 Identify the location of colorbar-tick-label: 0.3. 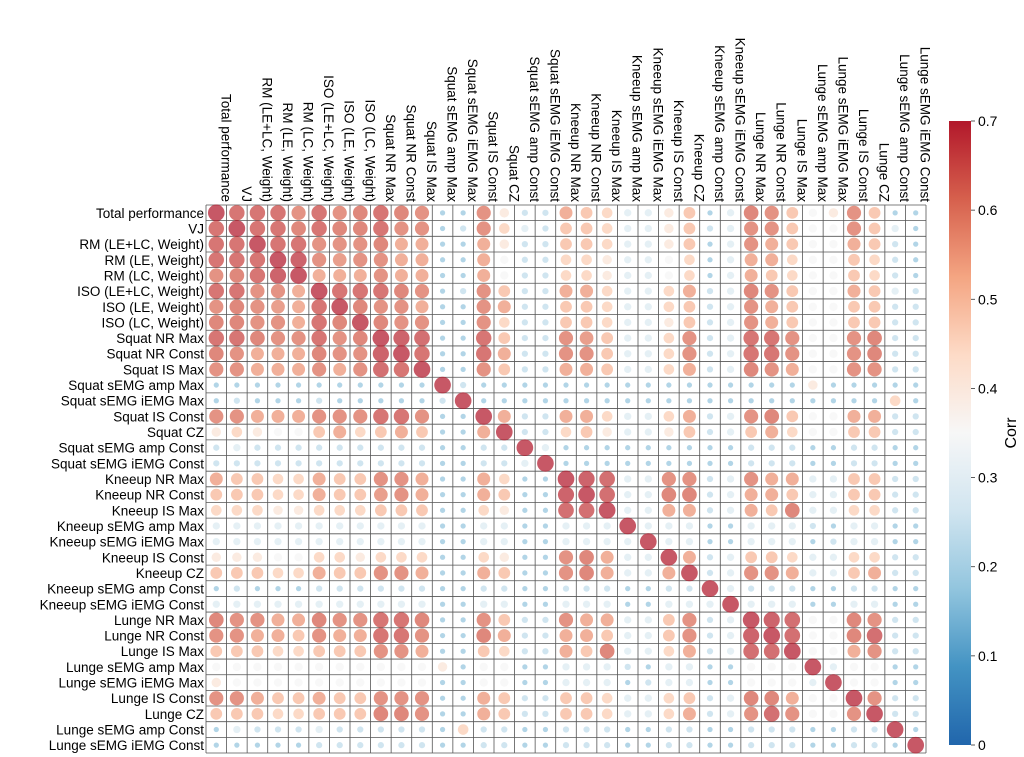
(988, 478).